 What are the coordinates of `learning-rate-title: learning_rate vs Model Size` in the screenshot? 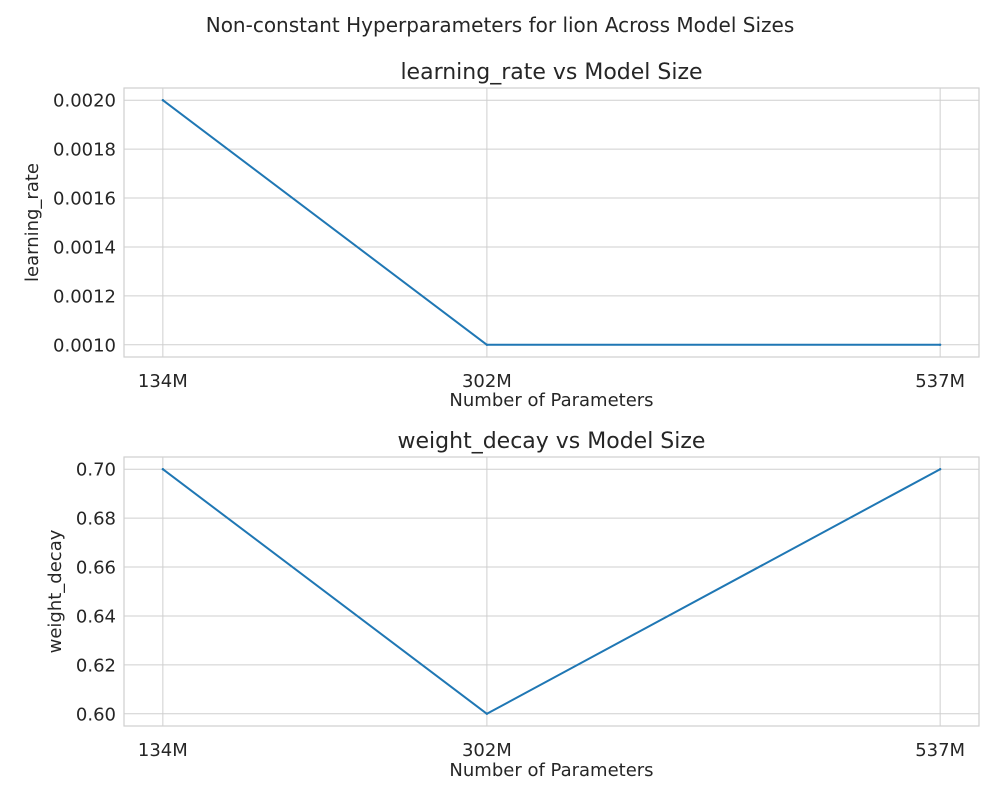 It's located at (551, 72).